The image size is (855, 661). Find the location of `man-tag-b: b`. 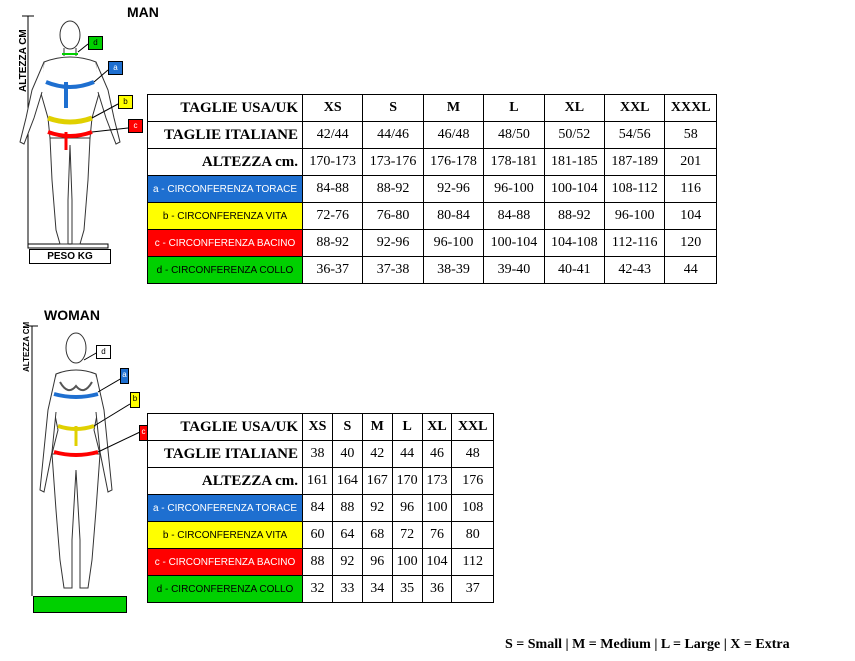

man-tag-b: b is located at coordinates (125, 102).